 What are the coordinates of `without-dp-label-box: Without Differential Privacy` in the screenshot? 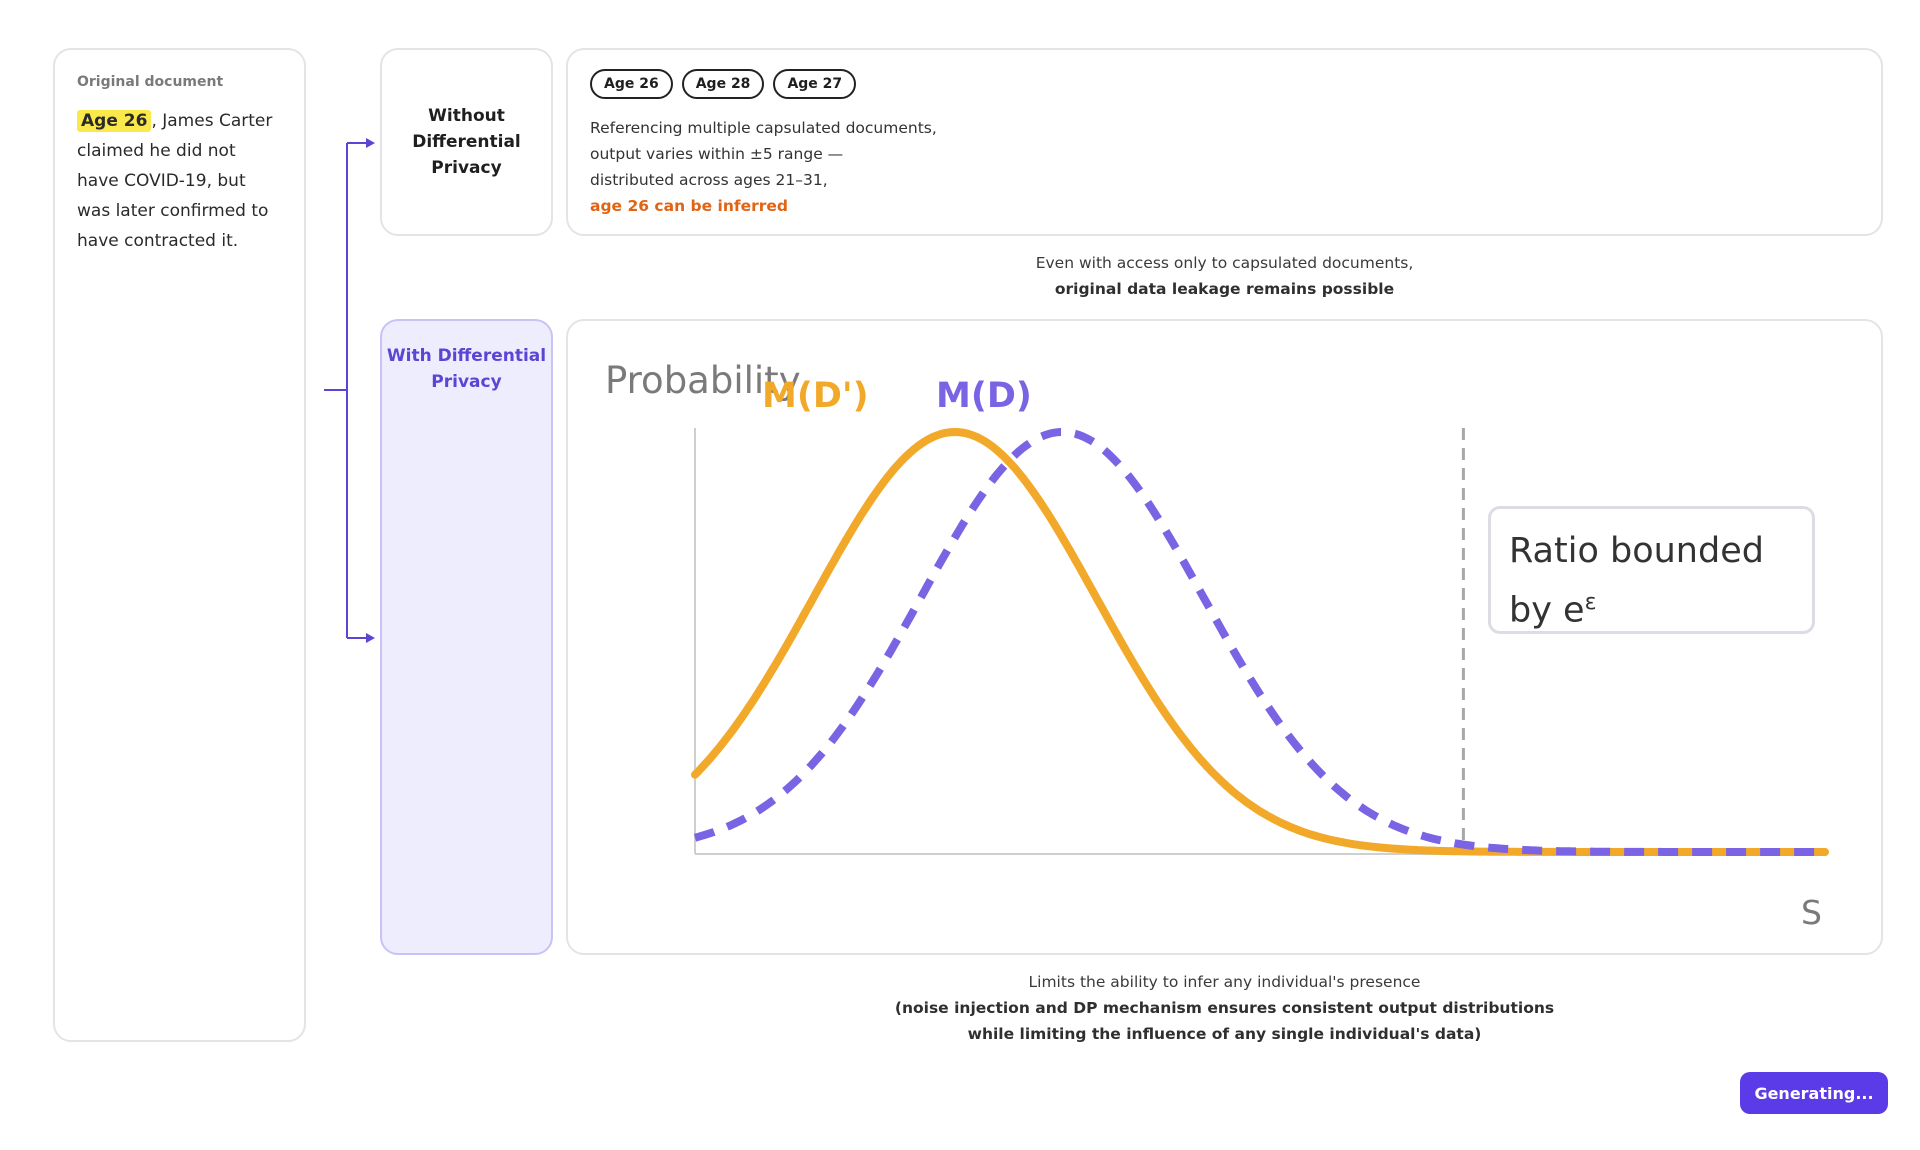 It's located at (466, 142).